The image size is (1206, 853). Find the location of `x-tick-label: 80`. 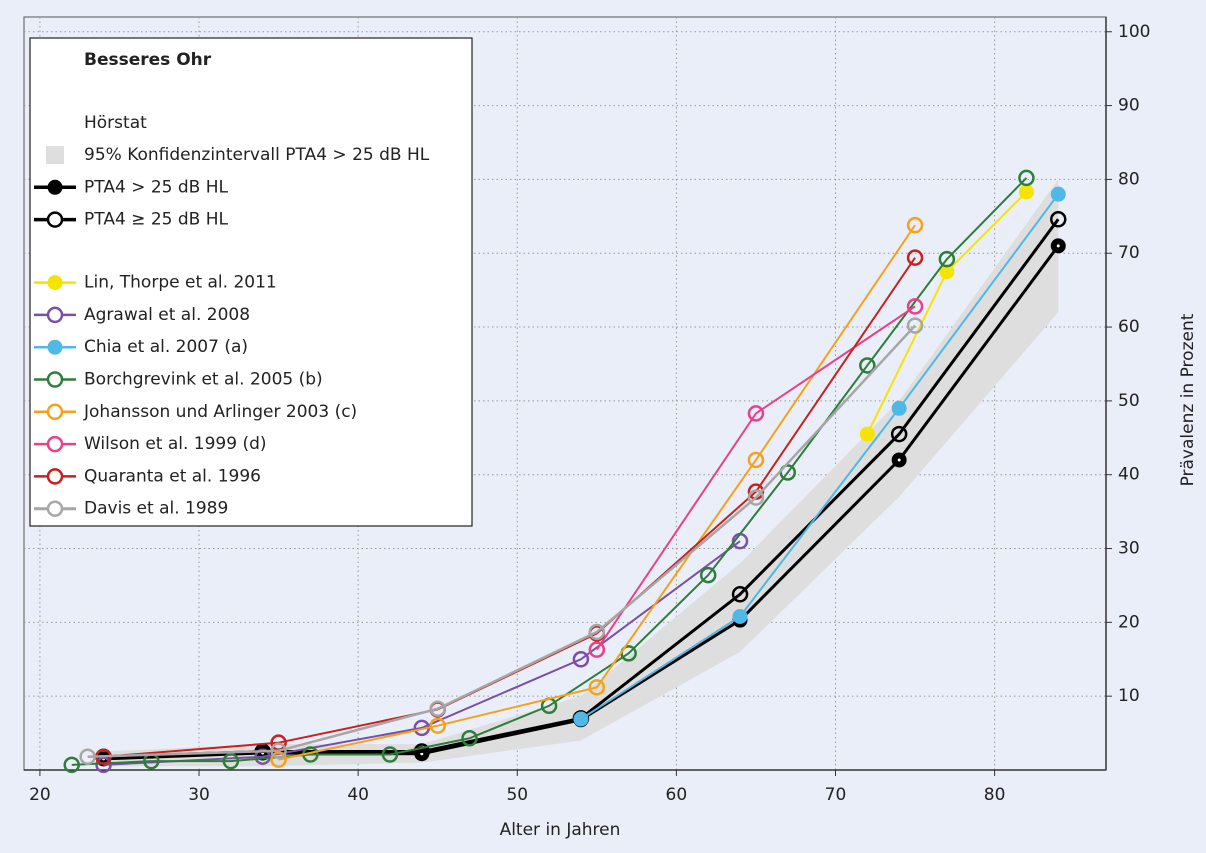

x-tick-label: 80 is located at coordinates (995, 795).